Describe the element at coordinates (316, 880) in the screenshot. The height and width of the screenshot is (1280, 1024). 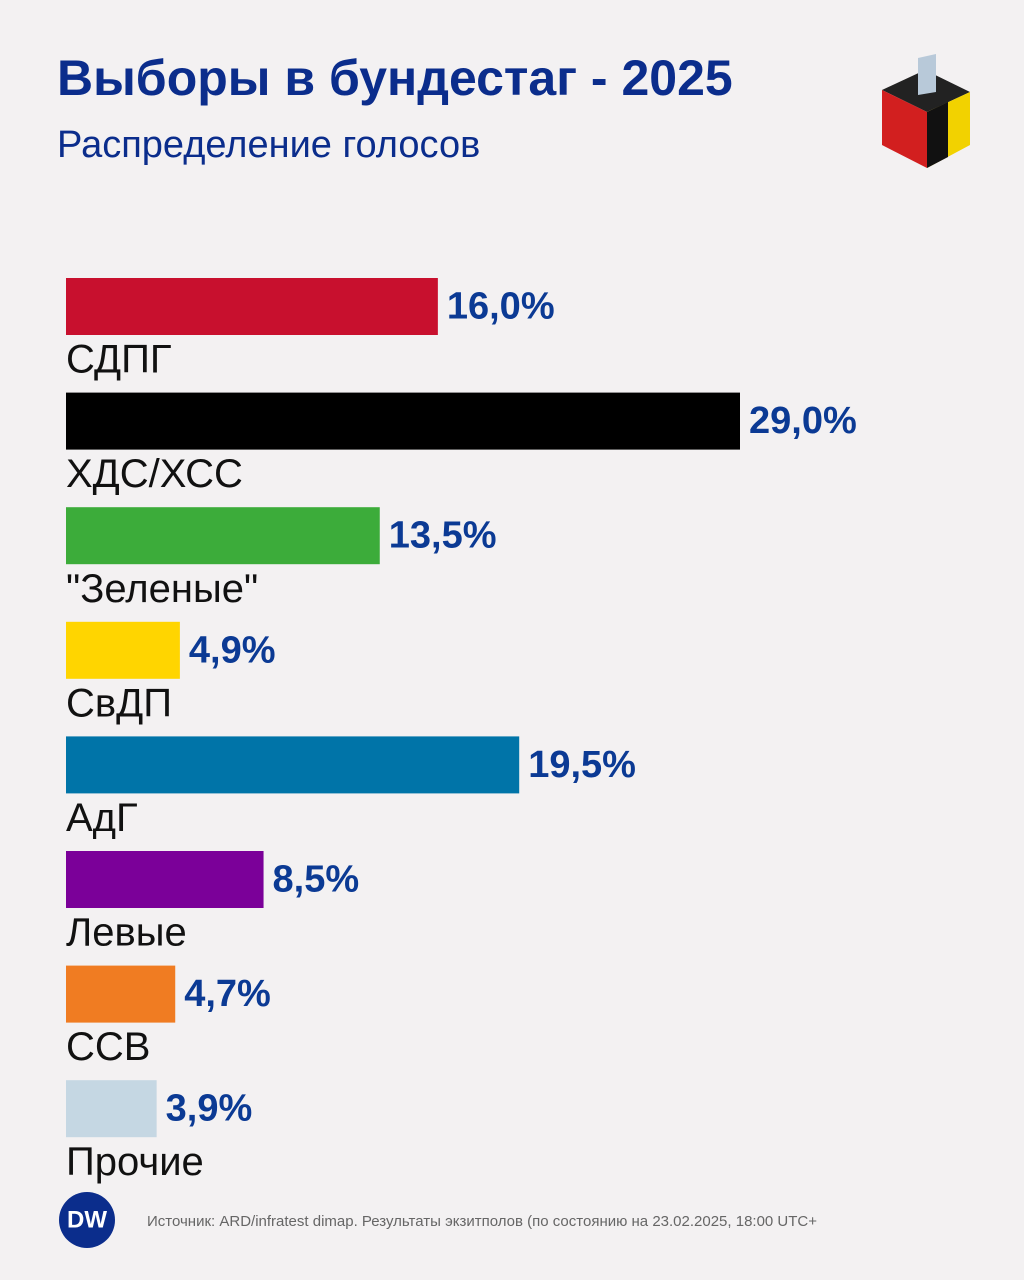
I see `value-label: 8,5%` at that location.